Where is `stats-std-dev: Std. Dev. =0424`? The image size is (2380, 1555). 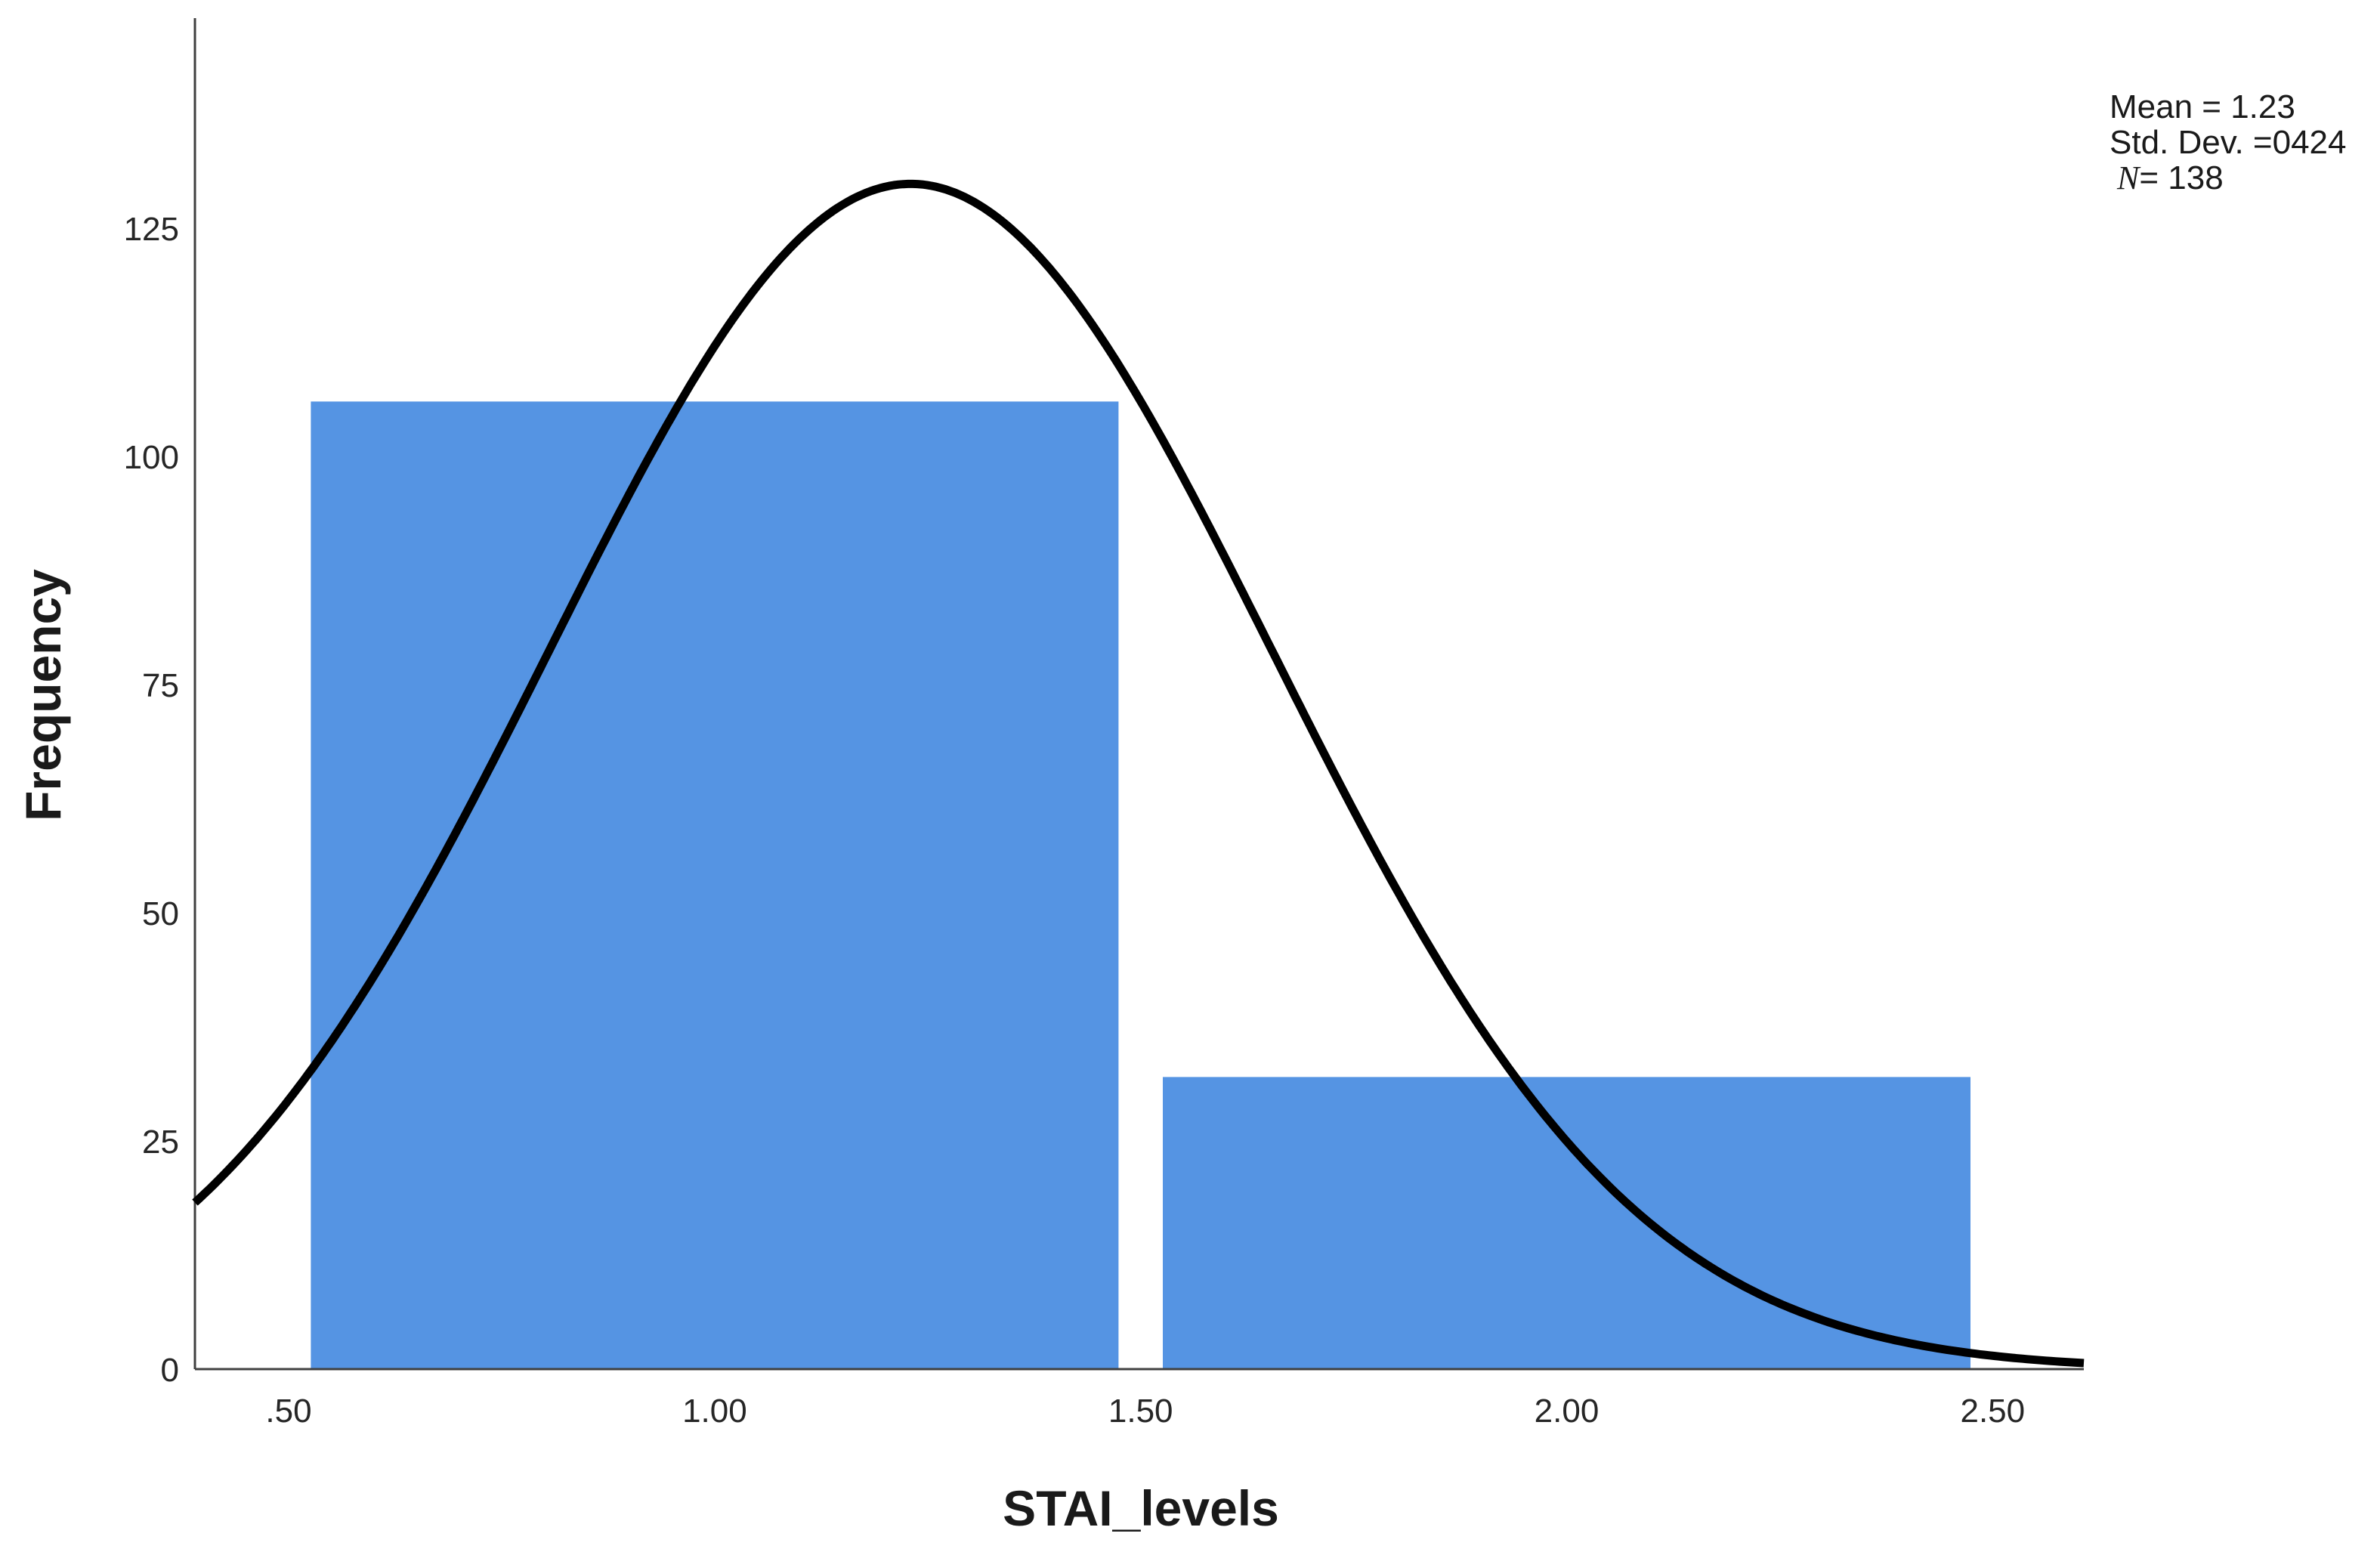
stats-std-dev: Std. Dev. =0424 is located at coordinates (2228, 142).